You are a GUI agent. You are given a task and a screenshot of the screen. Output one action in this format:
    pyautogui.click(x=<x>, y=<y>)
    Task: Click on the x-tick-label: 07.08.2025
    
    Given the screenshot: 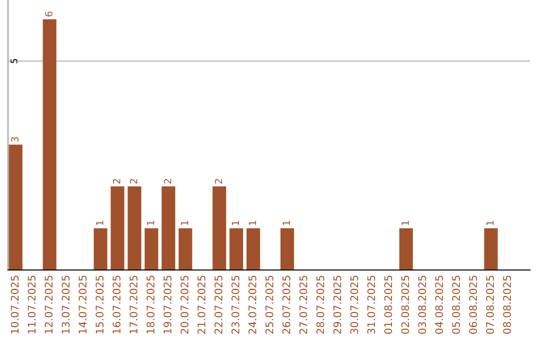 What is the action you would take?
    pyautogui.click(x=490, y=305)
    